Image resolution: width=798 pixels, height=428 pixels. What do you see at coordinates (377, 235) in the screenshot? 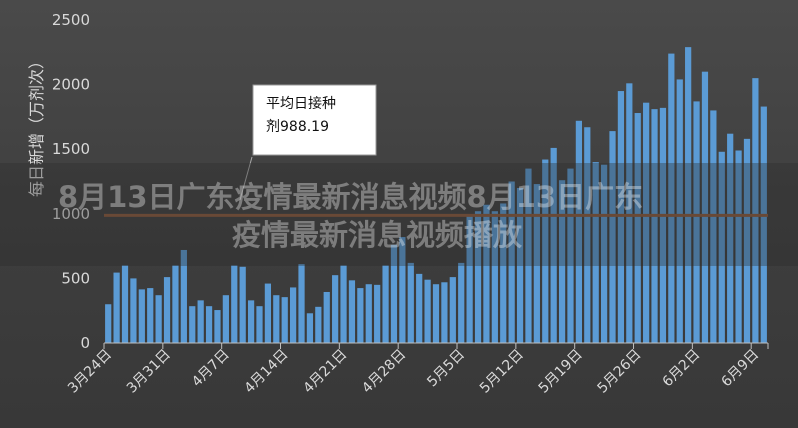
I see `watermark-line2: 疫情最新消息视频播放` at bounding box center [377, 235].